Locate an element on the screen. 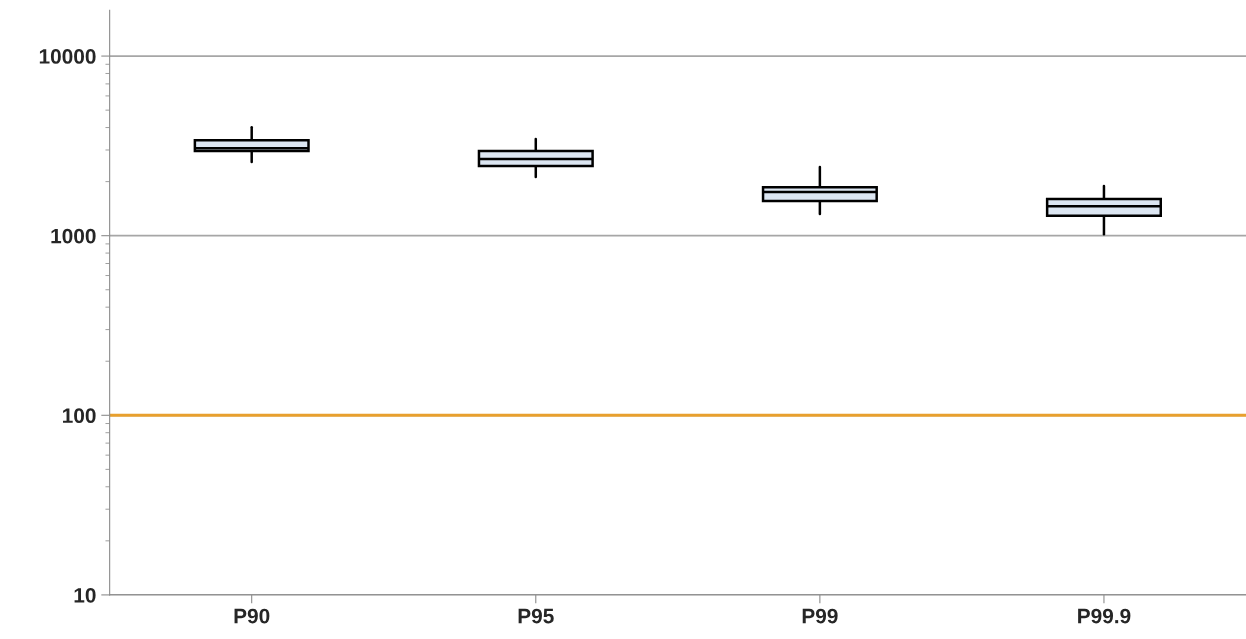  y-tick-label: 10000 is located at coordinates (67, 56).